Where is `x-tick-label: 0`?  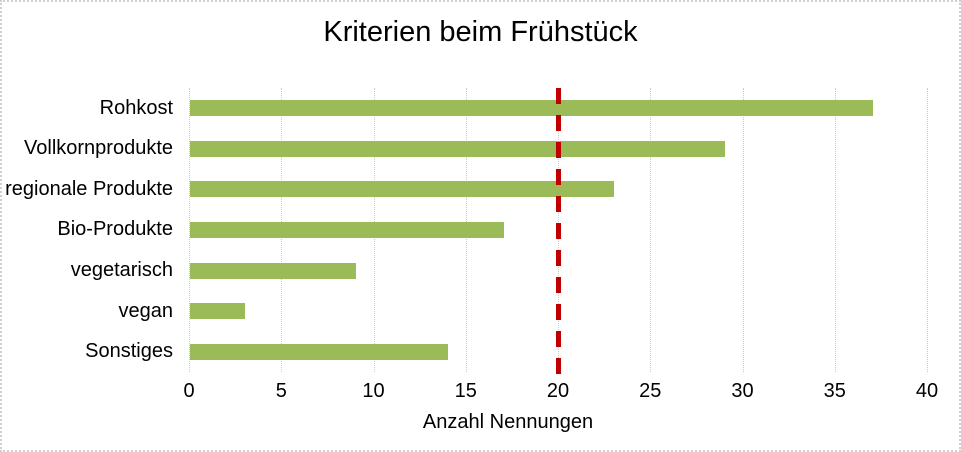 x-tick-label: 0 is located at coordinates (189, 391).